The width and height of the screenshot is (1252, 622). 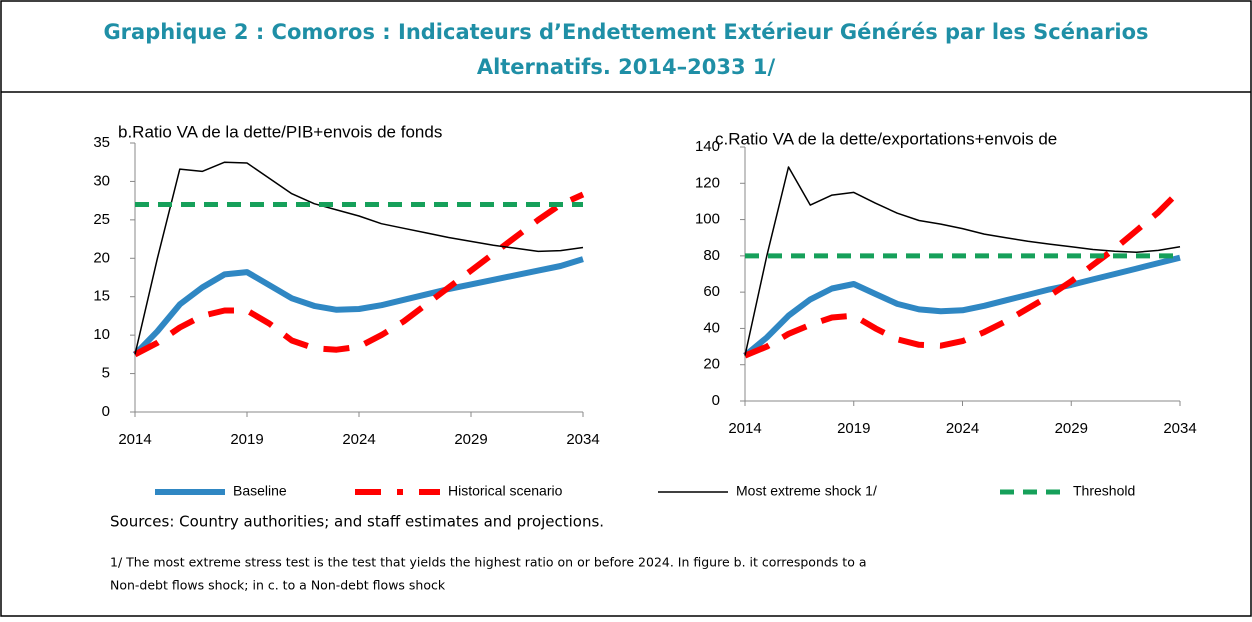 I want to click on y-tick-label: 120, so click(x=707, y=182).